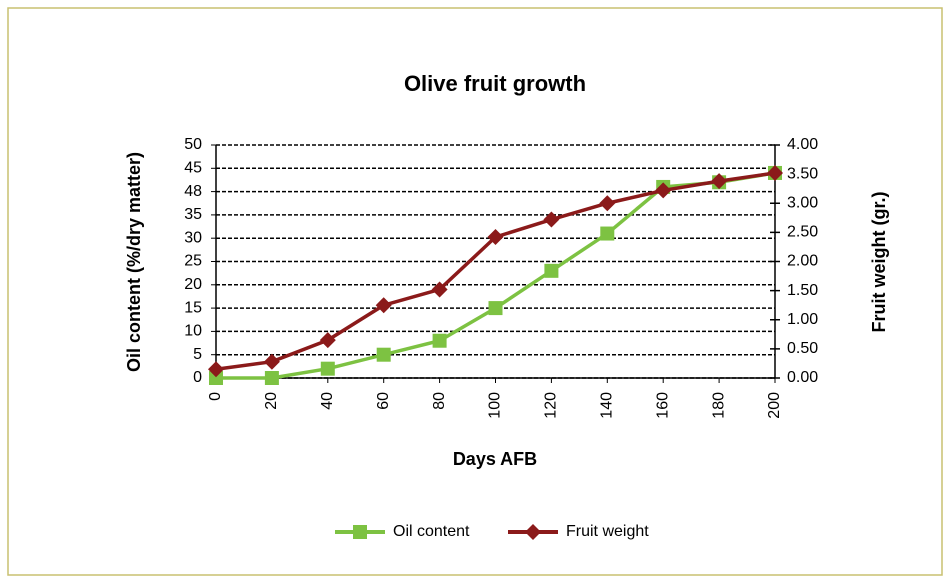  What do you see at coordinates (193, 144) in the screenshot?
I see `y-tick-label: 50` at bounding box center [193, 144].